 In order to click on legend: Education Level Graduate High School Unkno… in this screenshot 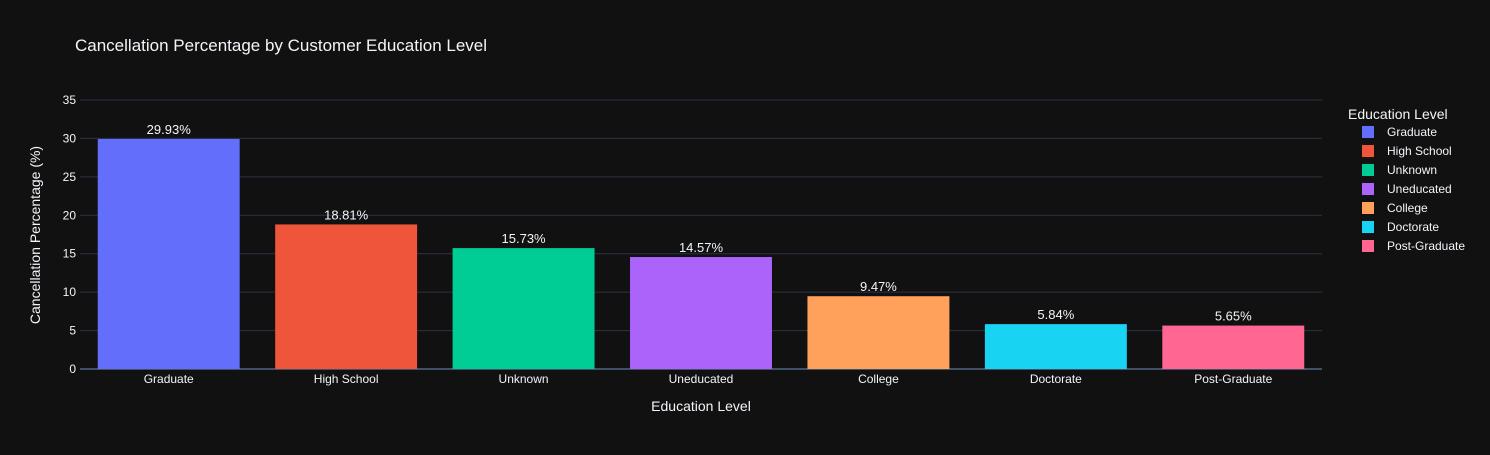, I will do `click(1406, 179)`.